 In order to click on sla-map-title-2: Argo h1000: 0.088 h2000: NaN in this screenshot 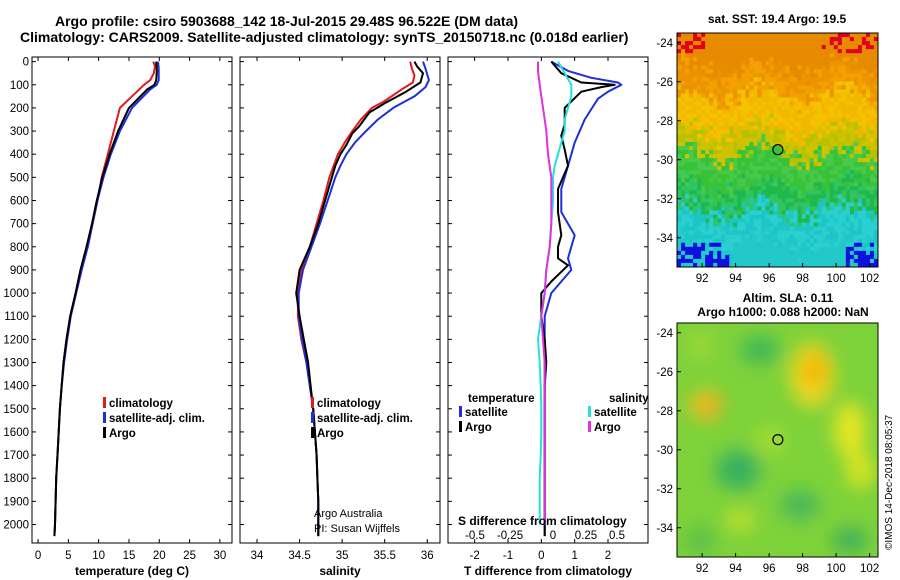, I will do `click(782, 312)`.